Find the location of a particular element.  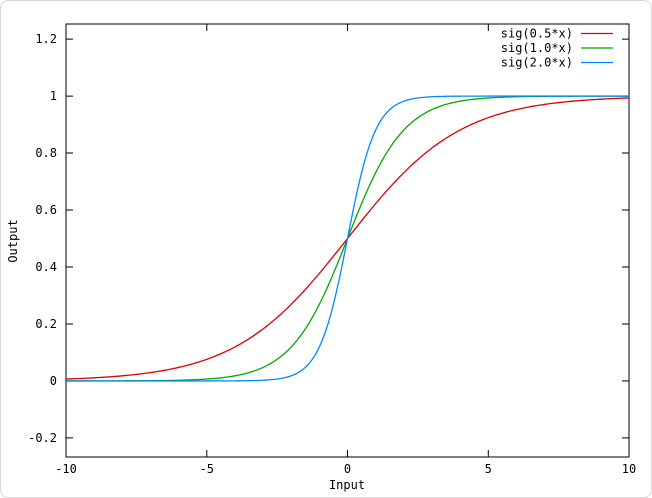

y-axis-title: Output is located at coordinates (13, 240).